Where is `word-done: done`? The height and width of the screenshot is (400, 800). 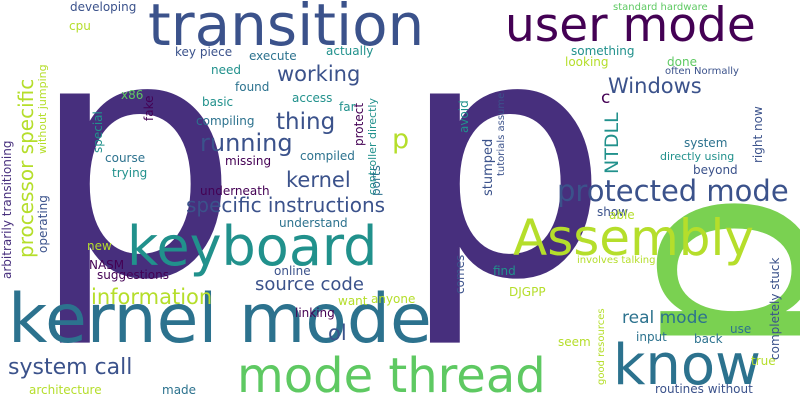 word-done: done is located at coordinates (682, 62).